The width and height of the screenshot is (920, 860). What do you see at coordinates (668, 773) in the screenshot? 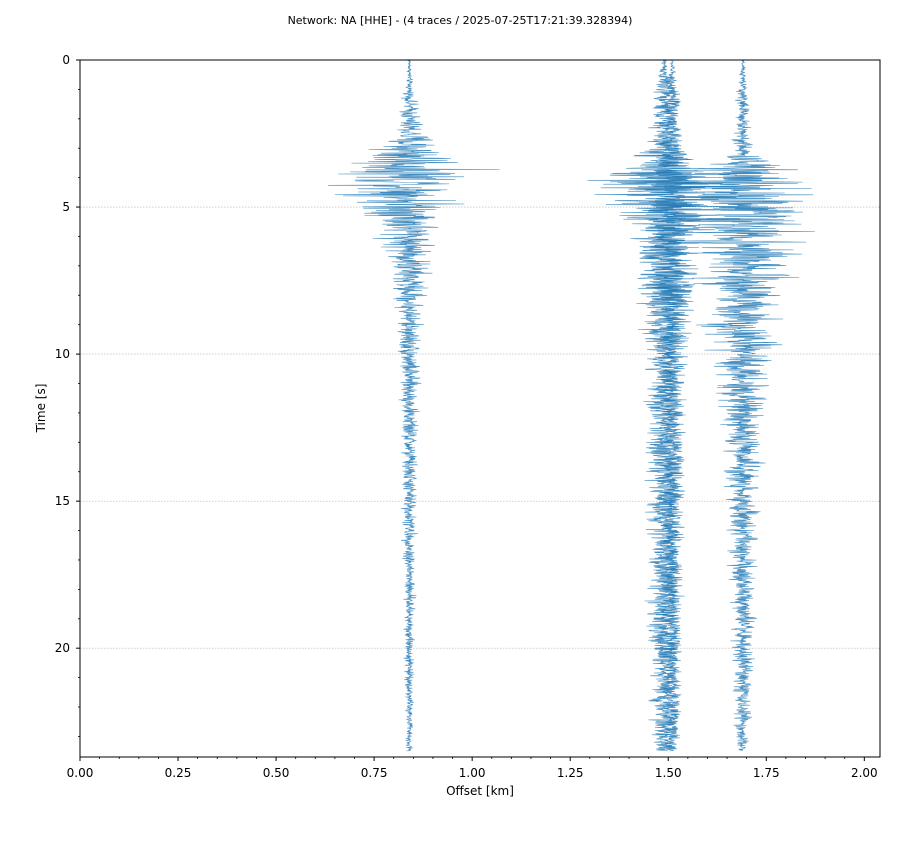
I see `x-tick-label: 1.50` at bounding box center [668, 773].